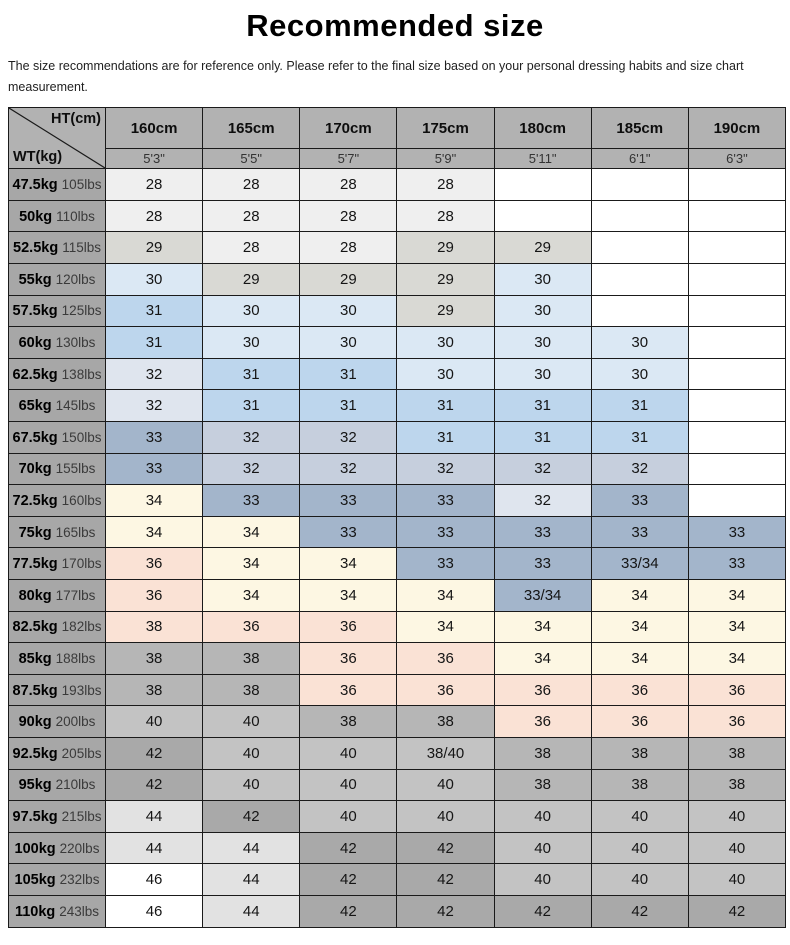 Image resolution: width=790 pixels, height=945 pixels. What do you see at coordinates (397, 911) in the screenshot?
I see `table-row: 110kg 243lbs 46 44 42 42 42 42 42` at bounding box center [397, 911].